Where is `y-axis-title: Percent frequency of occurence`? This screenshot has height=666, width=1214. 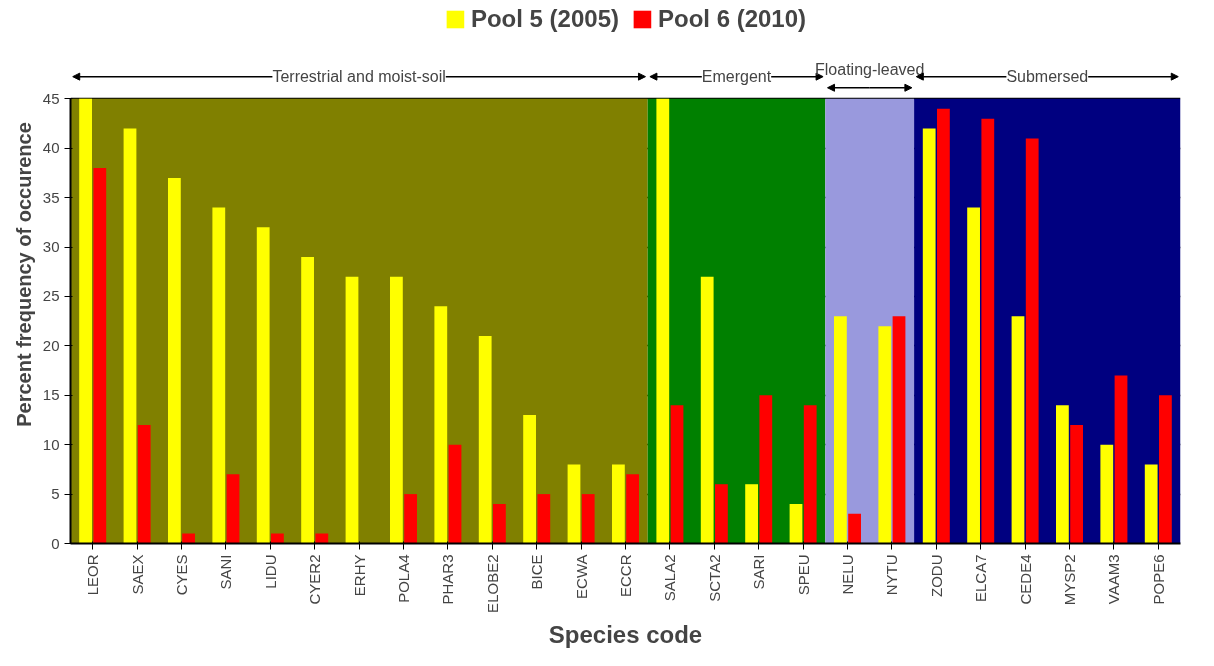 y-axis-title: Percent frequency of occurence is located at coordinates (23, 274).